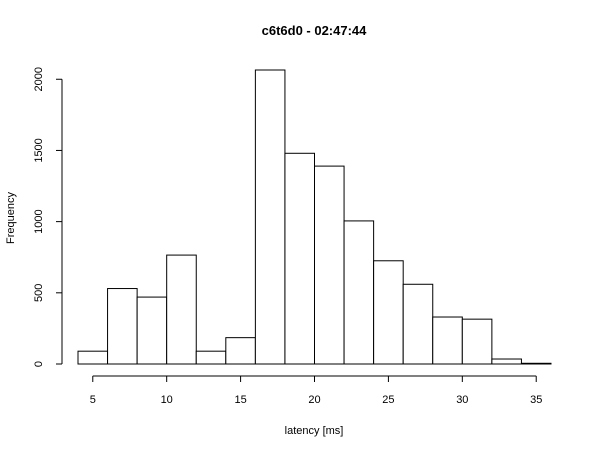 The width and height of the screenshot is (600, 450). Describe the element at coordinates (93, 400) in the screenshot. I see `x-tick-label: 5` at that location.